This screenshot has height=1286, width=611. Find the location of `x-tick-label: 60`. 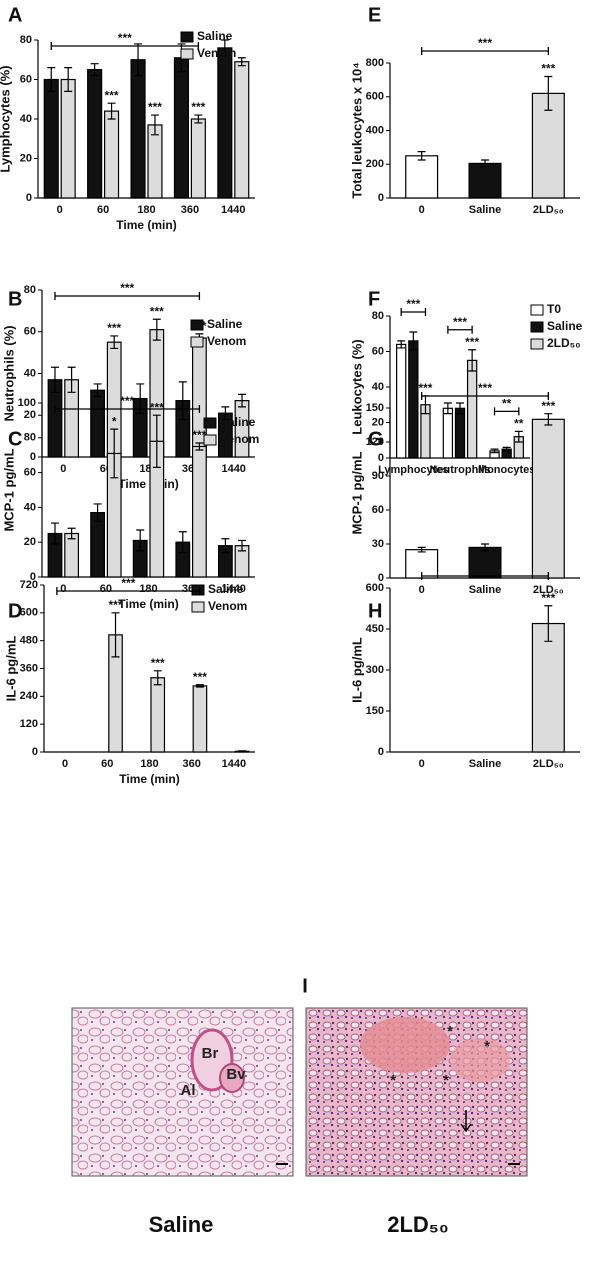

x-tick-label: 60 is located at coordinates (107, 764).